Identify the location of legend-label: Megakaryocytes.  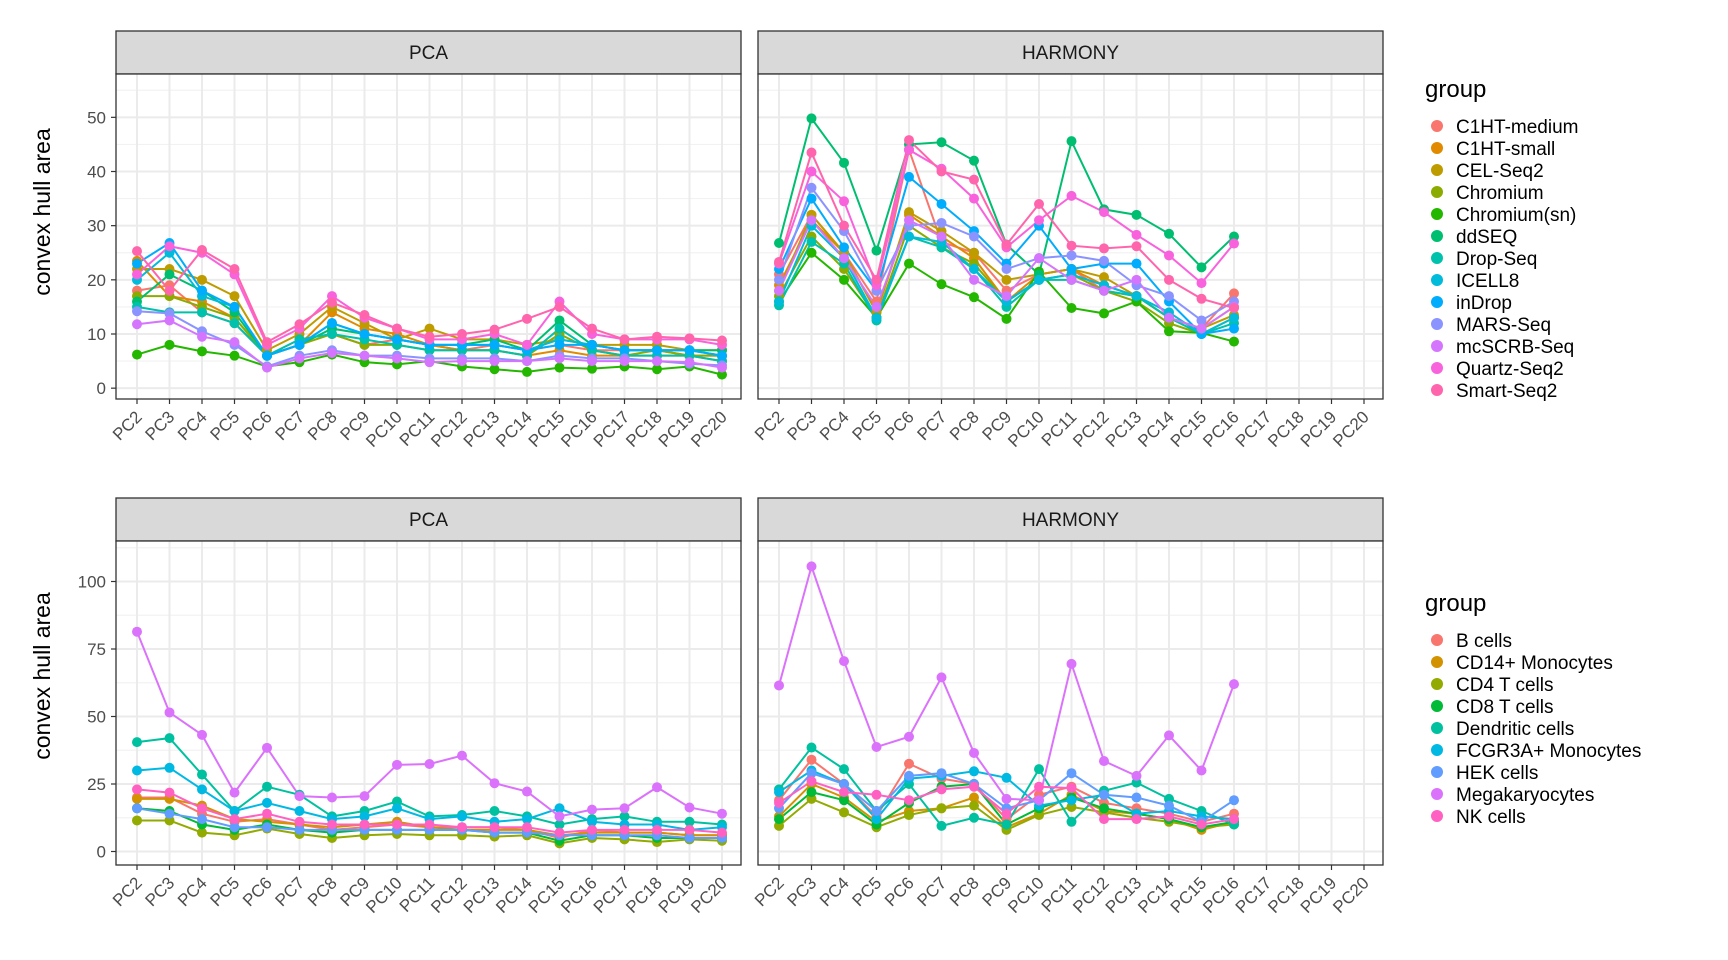
(1525, 795).